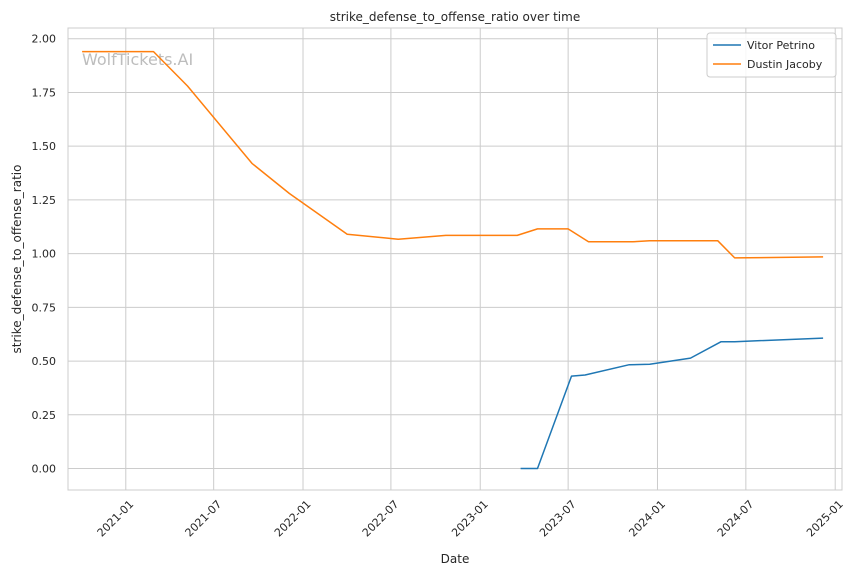 Image resolution: width=852 pixels, height=575 pixels. Describe the element at coordinates (44, 146) in the screenshot. I see `y-tick-label: 1.50` at that location.